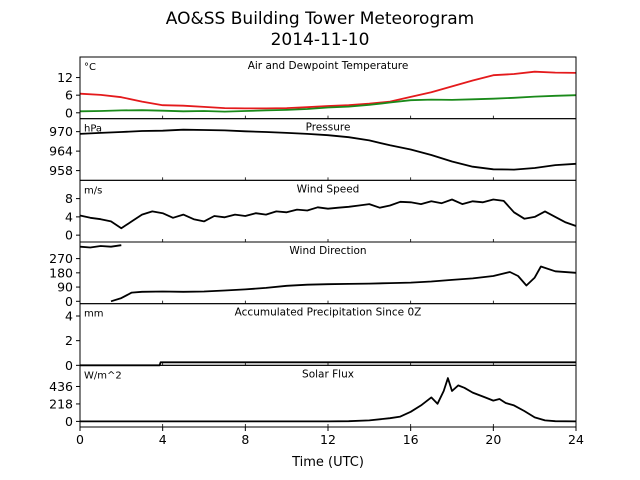 The image size is (640, 480). What do you see at coordinates (69, 95) in the screenshot?
I see `panel-1-ytick-label: 6` at bounding box center [69, 95].